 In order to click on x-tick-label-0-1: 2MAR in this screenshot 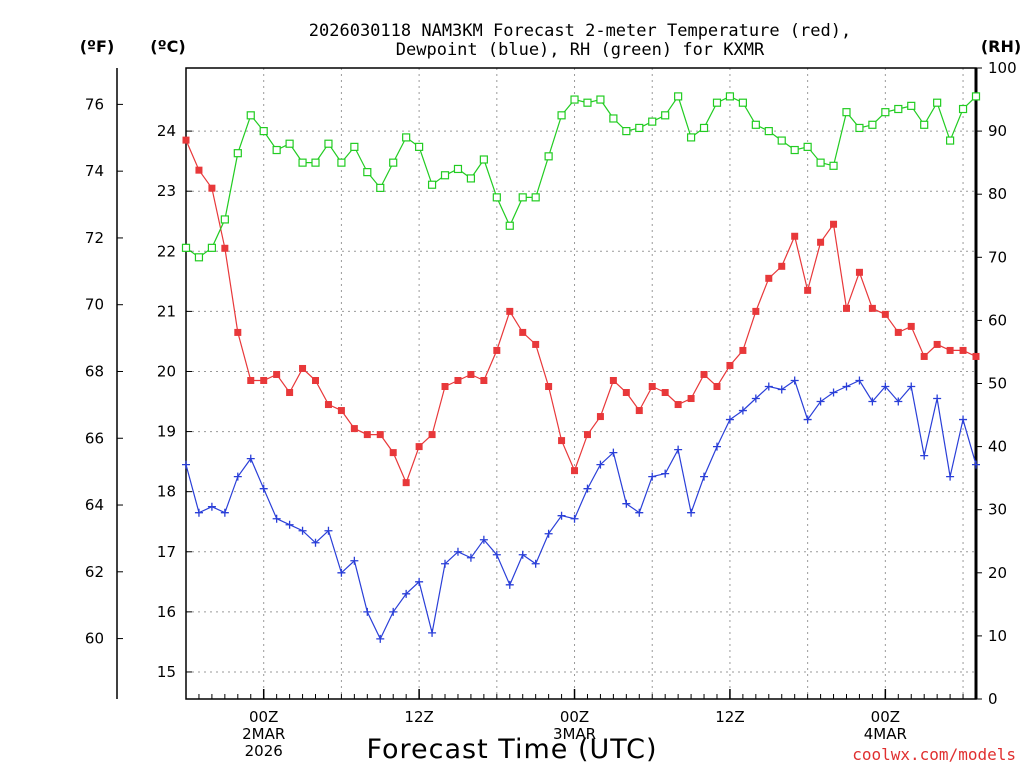, I will do `click(263, 734)`.